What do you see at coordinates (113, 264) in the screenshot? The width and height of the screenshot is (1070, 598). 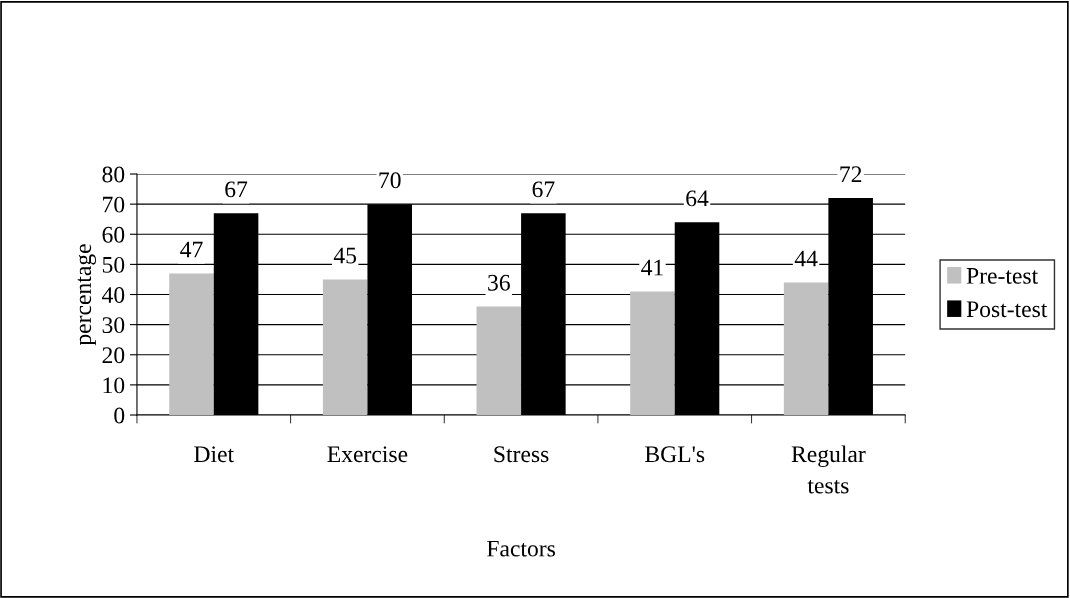 I see `y-tick-label: 50` at bounding box center [113, 264].